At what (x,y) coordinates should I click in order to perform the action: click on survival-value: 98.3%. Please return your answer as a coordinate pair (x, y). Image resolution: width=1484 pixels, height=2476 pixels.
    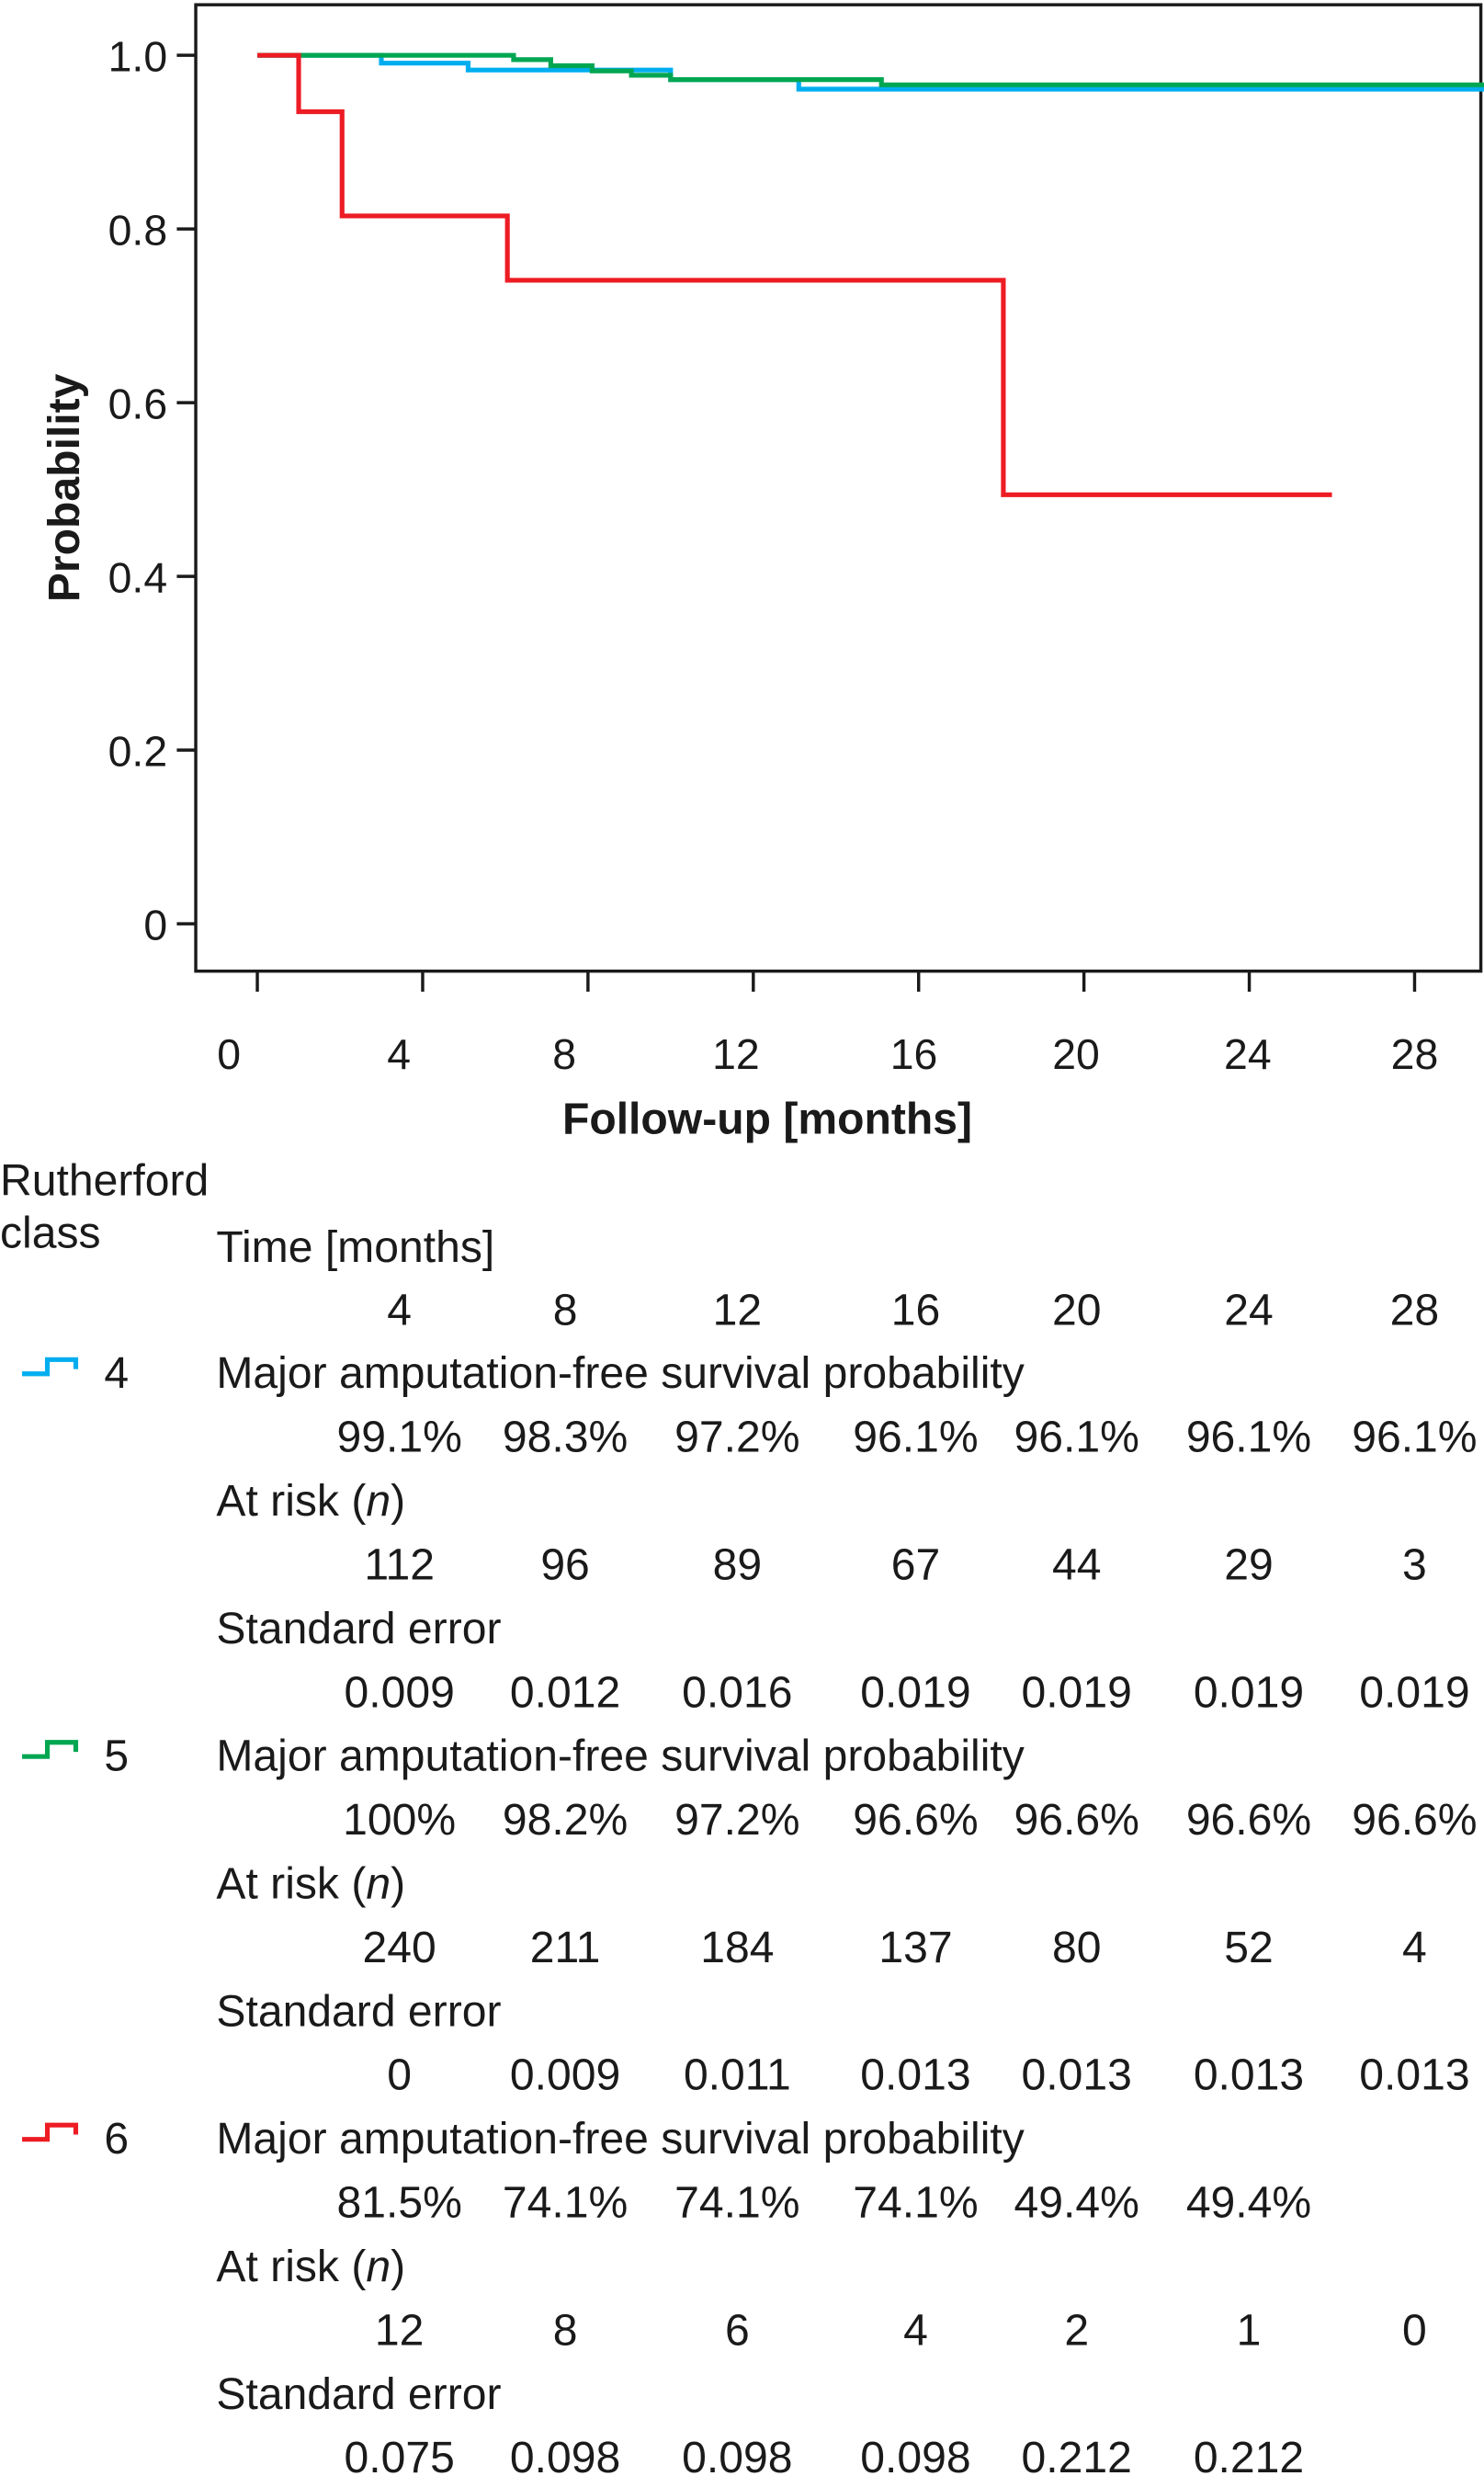
    Looking at the image, I should click on (565, 1437).